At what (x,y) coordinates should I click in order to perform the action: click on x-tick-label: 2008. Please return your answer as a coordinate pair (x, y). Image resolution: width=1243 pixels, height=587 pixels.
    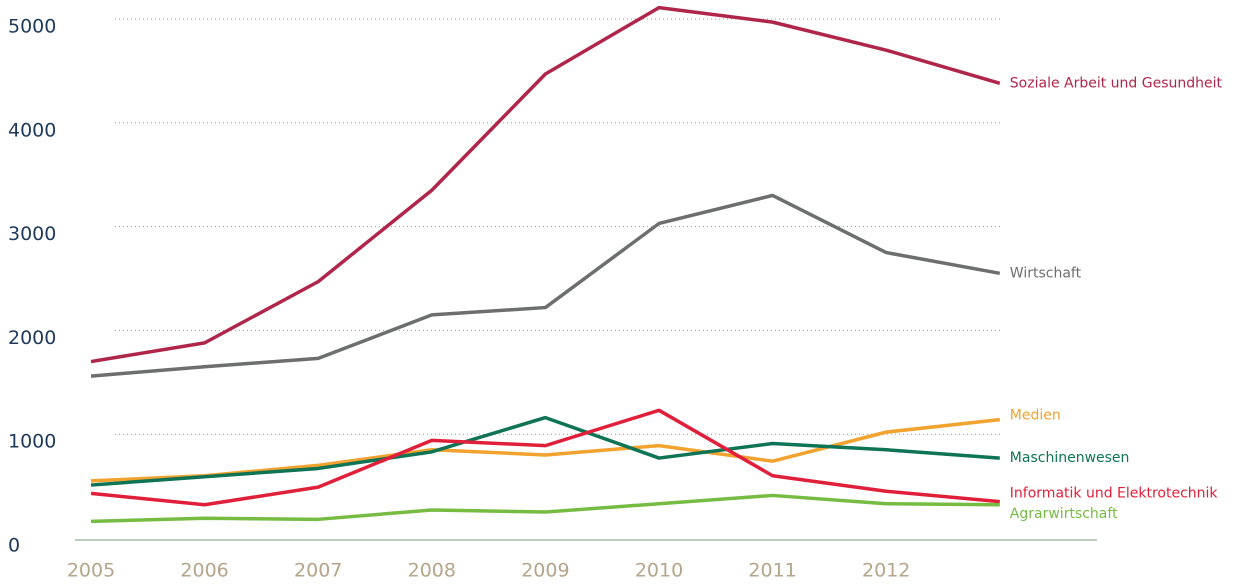
    Looking at the image, I should click on (432, 571).